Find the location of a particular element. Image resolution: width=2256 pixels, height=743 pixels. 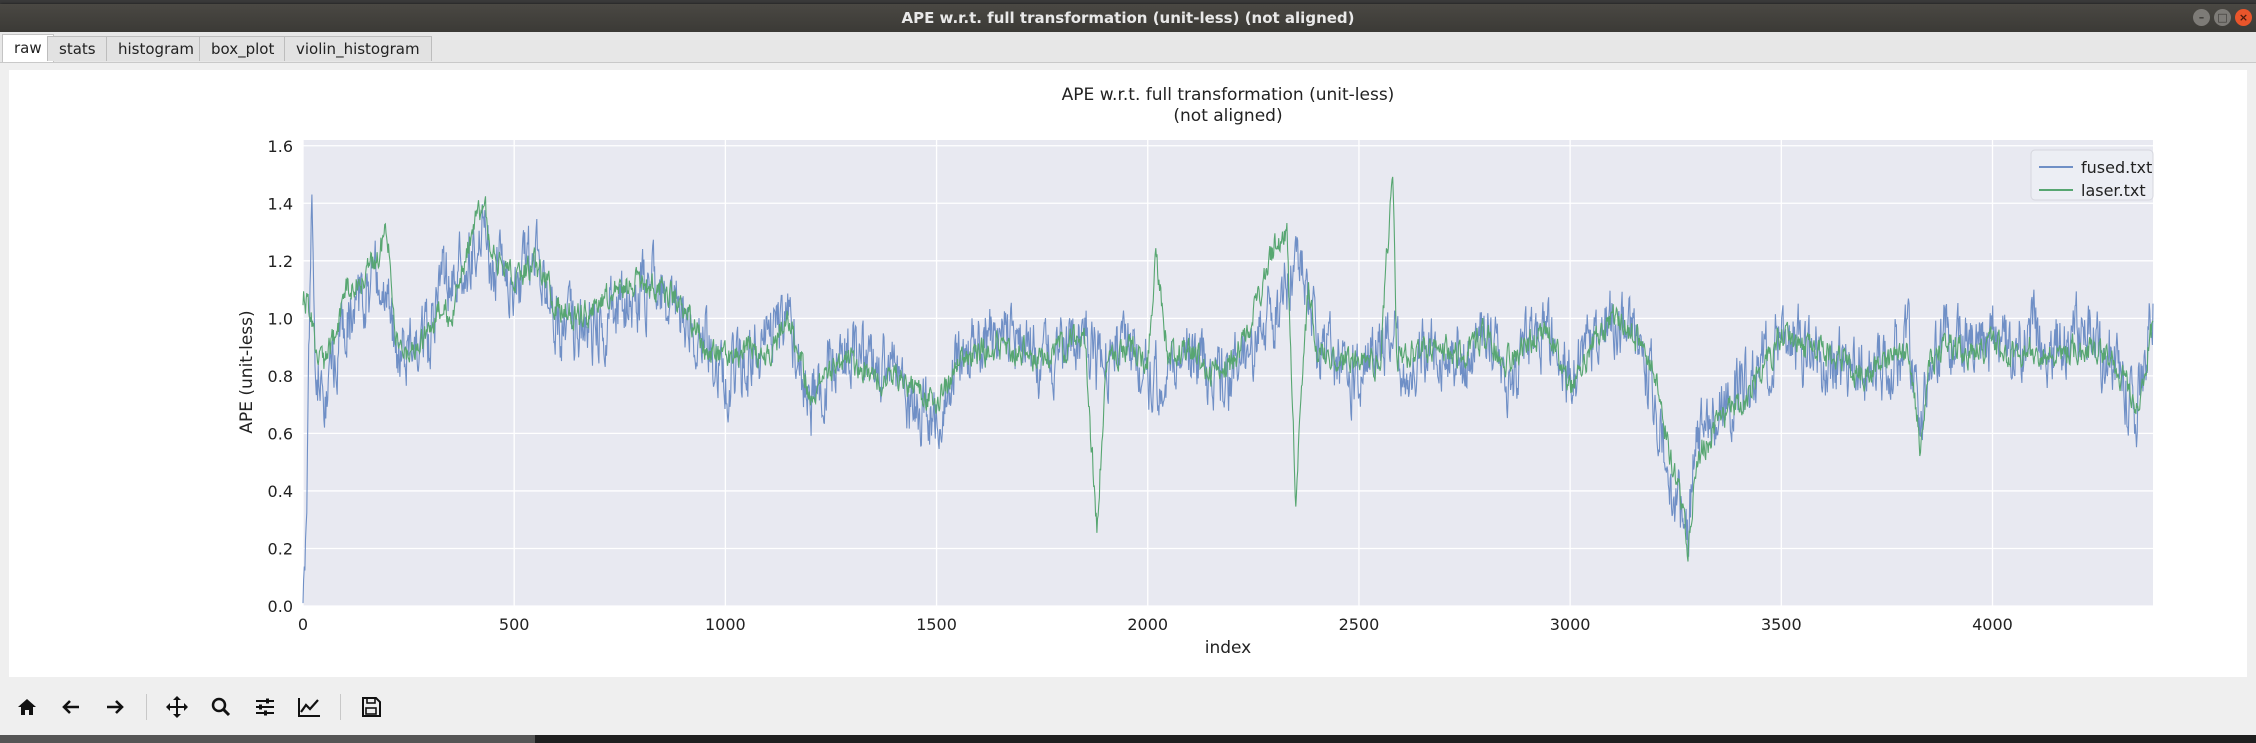

x-tick-label: 1500 is located at coordinates (936, 624).